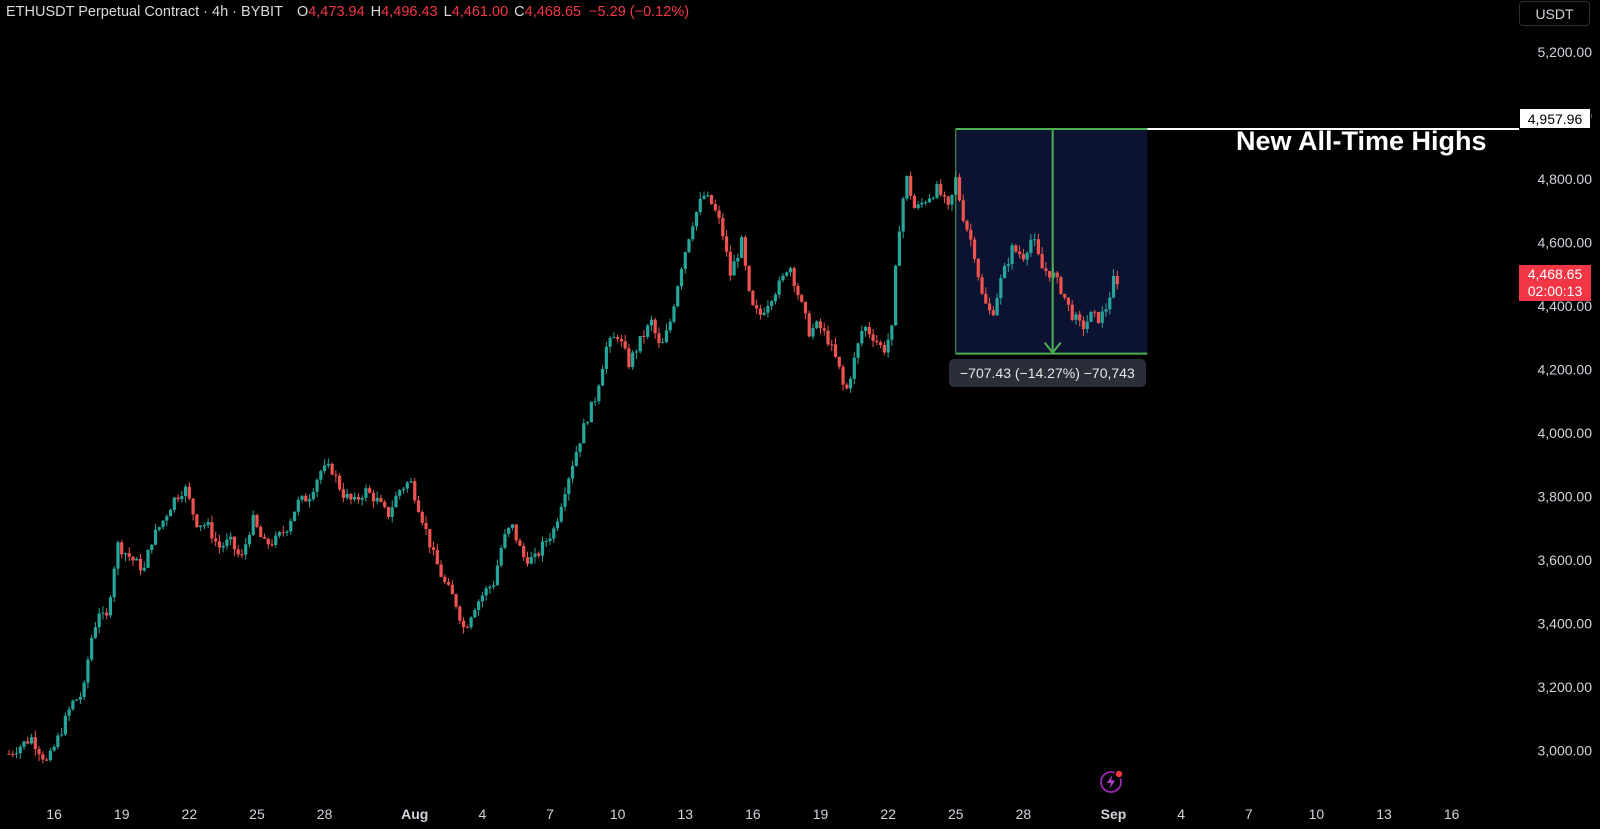  What do you see at coordinates (409, 12) in the screenshot?
I see `high-value: 4,496.43` at bounding box center [409, 12].